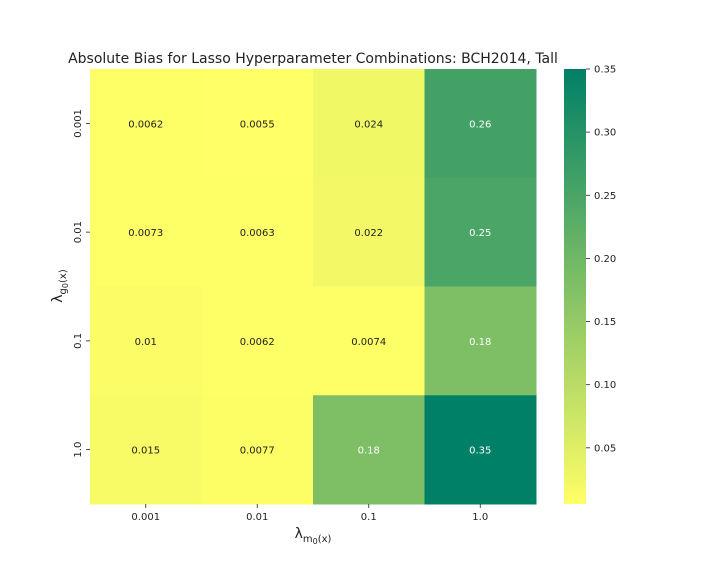  Describe the element at coordinates (78, 123) in the screenshot. I see `y-tick-label: 0.001` at that location.